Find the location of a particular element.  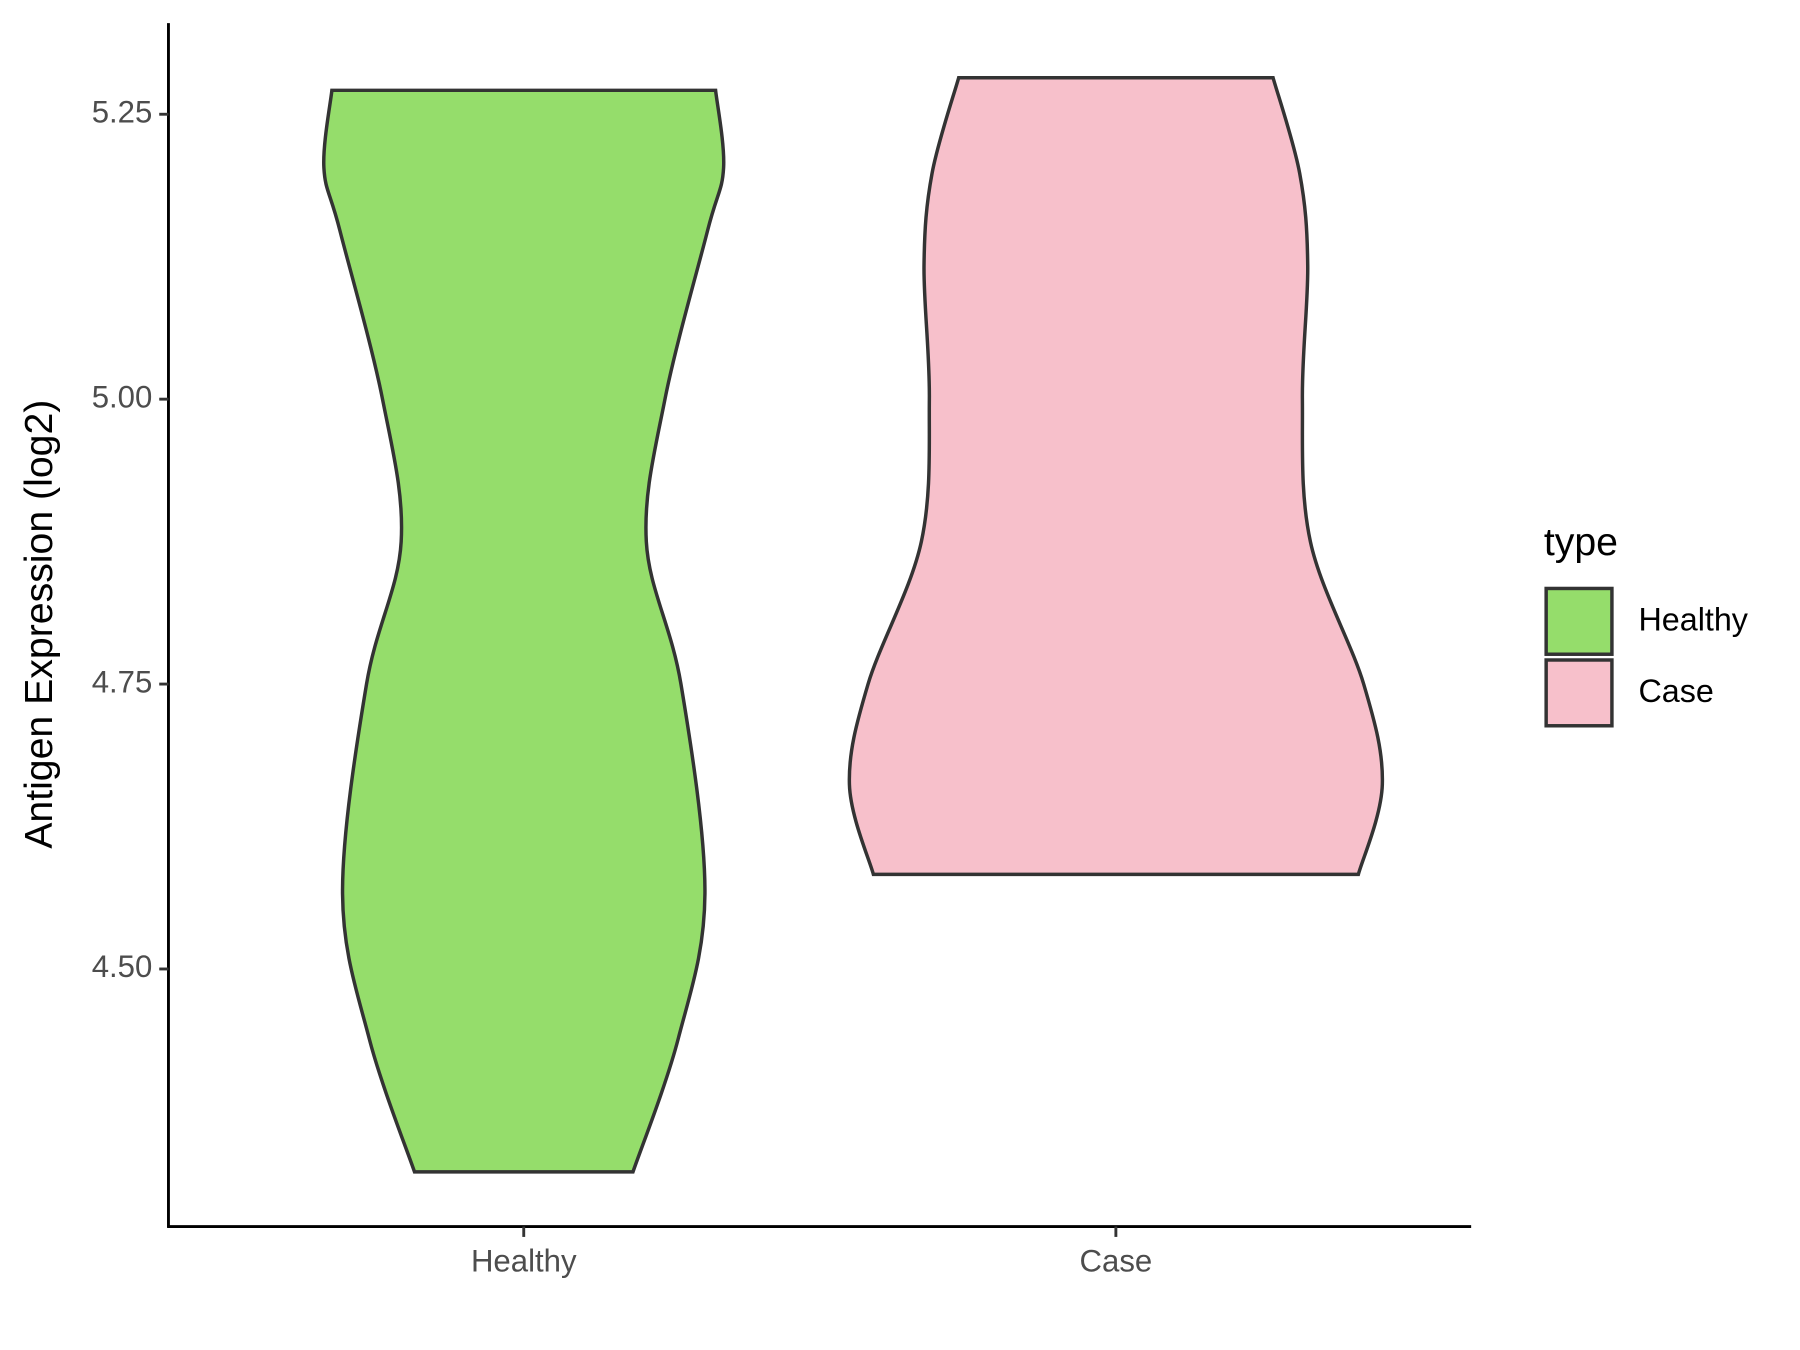

y-tick-label: 4.75 is located at coordinates (122, 681).